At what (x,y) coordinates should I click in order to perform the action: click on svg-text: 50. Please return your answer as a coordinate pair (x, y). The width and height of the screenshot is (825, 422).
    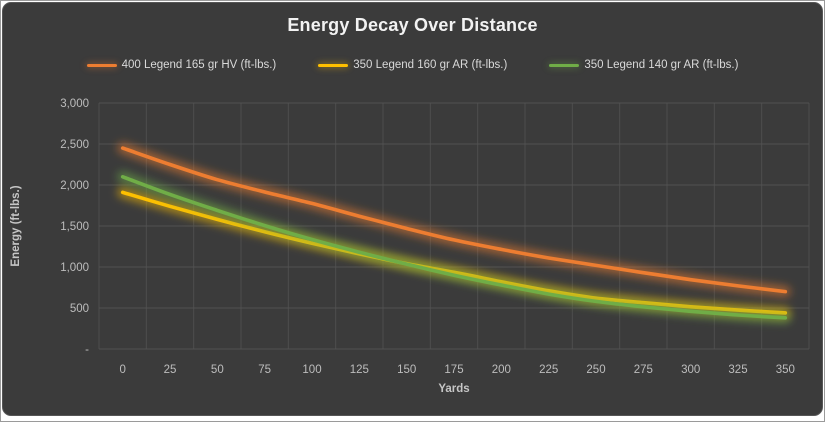
    Looking at the image, I should click on (217, 370).